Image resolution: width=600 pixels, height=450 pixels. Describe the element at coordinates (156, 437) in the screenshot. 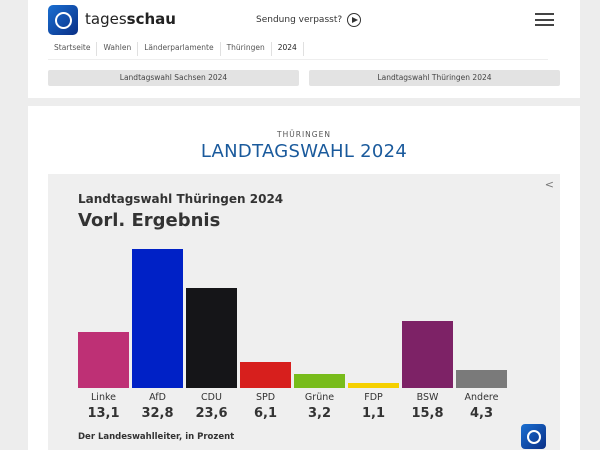

I see `chart-source: Der Landeswahlleiter, in Prozent` at that location.